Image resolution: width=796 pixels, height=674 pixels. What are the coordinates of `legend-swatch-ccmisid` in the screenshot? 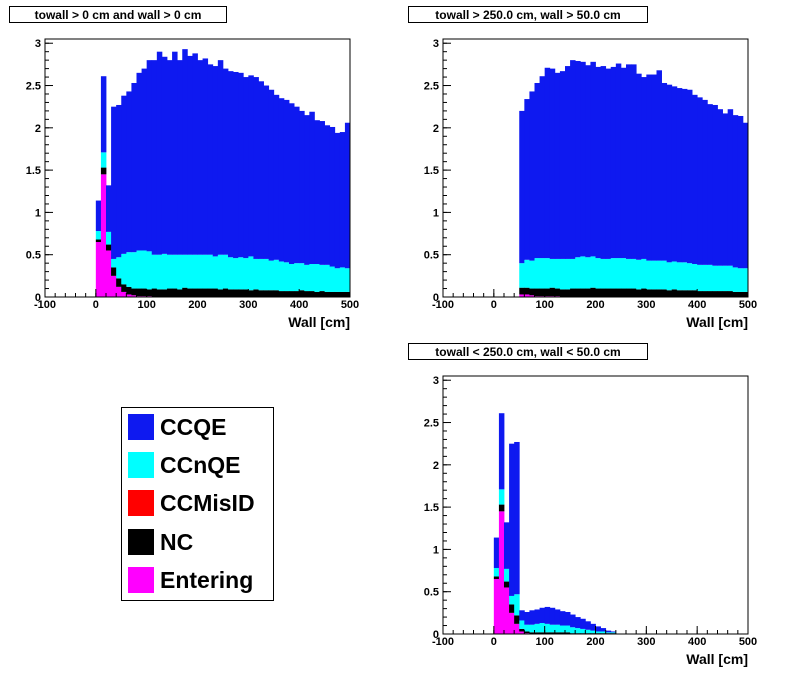 It's located at (141, 503).